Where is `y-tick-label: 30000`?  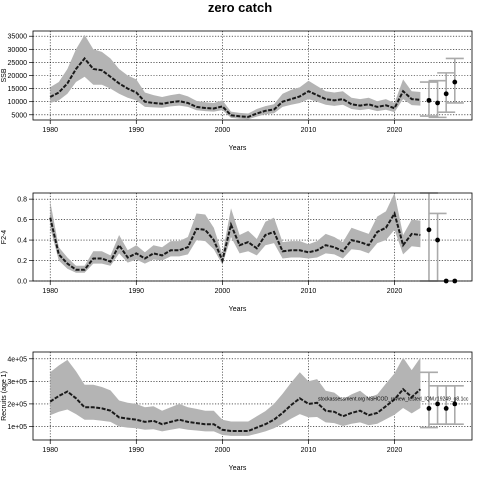
y-tick-label: 30000 is located at coordinates (18, 50).